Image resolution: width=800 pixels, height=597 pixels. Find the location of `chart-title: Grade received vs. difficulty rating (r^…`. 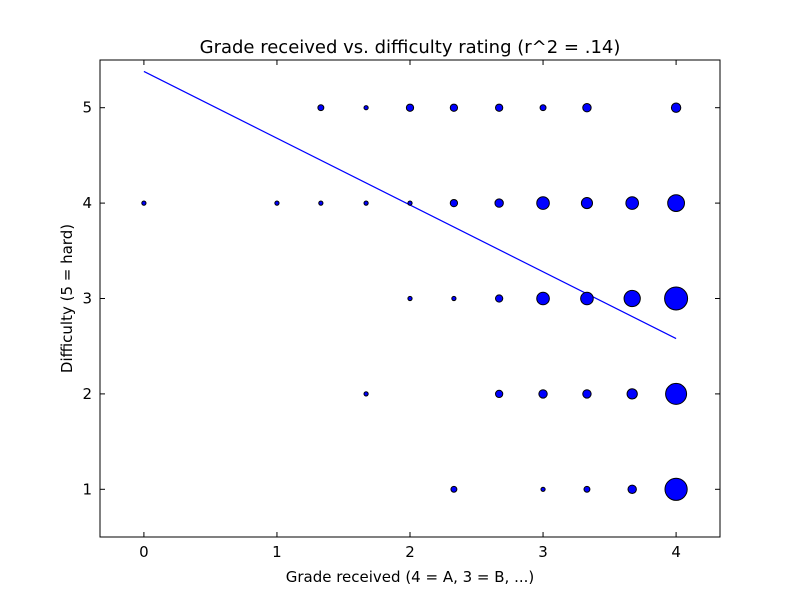

chart-title: Grade received vs. difficulty rating (r^… is located at coordinates (410, 47).